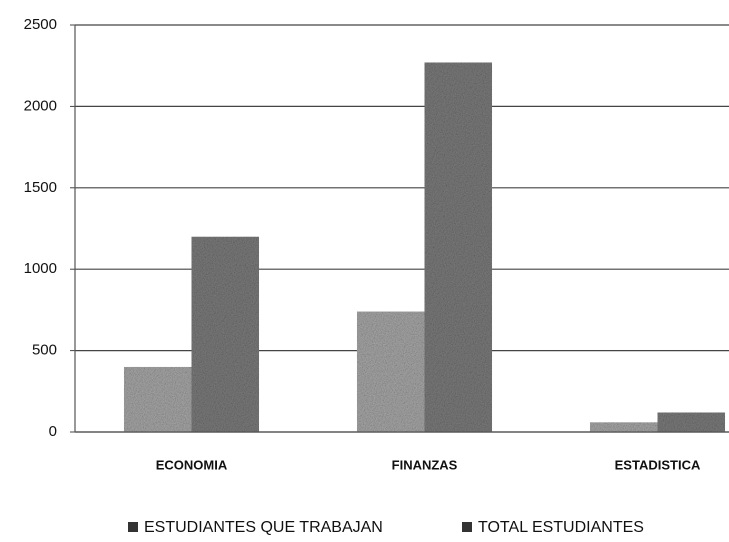  What do you see at coordinates (40, 268) in the screenshot?
I see `y-tick-label: 1000` at bounding box center [40, 268].